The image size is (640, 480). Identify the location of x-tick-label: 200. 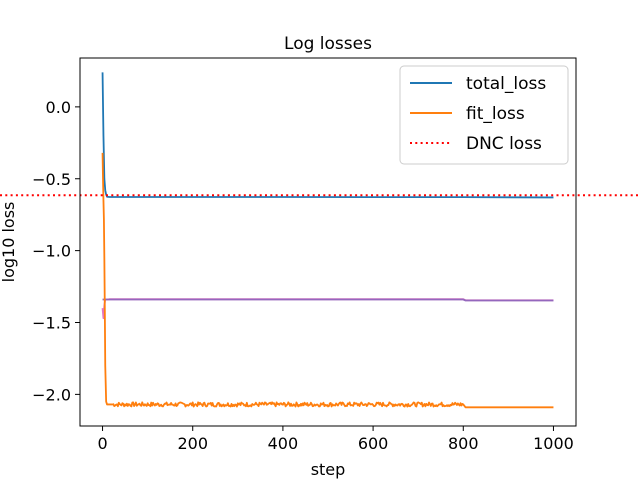
(192, 443).